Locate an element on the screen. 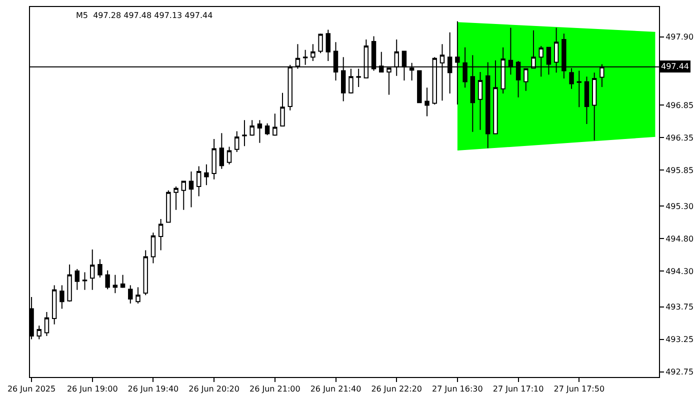 The image size is (700, 400). x-tick-label: 26 Jun 21:00 is located at coordinates (274, 389).